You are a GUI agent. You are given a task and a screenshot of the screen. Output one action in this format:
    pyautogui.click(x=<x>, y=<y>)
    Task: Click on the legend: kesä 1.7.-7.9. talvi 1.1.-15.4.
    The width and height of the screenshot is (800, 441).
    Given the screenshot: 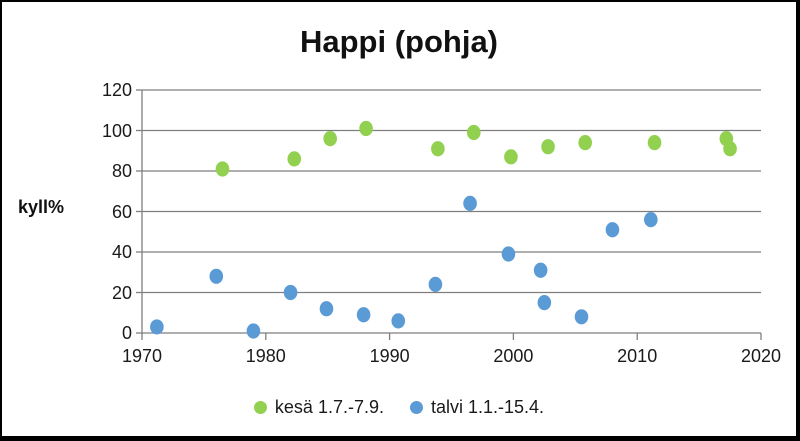 What is the action you would take?
    pyautogui.click(x=399, y=407)
    